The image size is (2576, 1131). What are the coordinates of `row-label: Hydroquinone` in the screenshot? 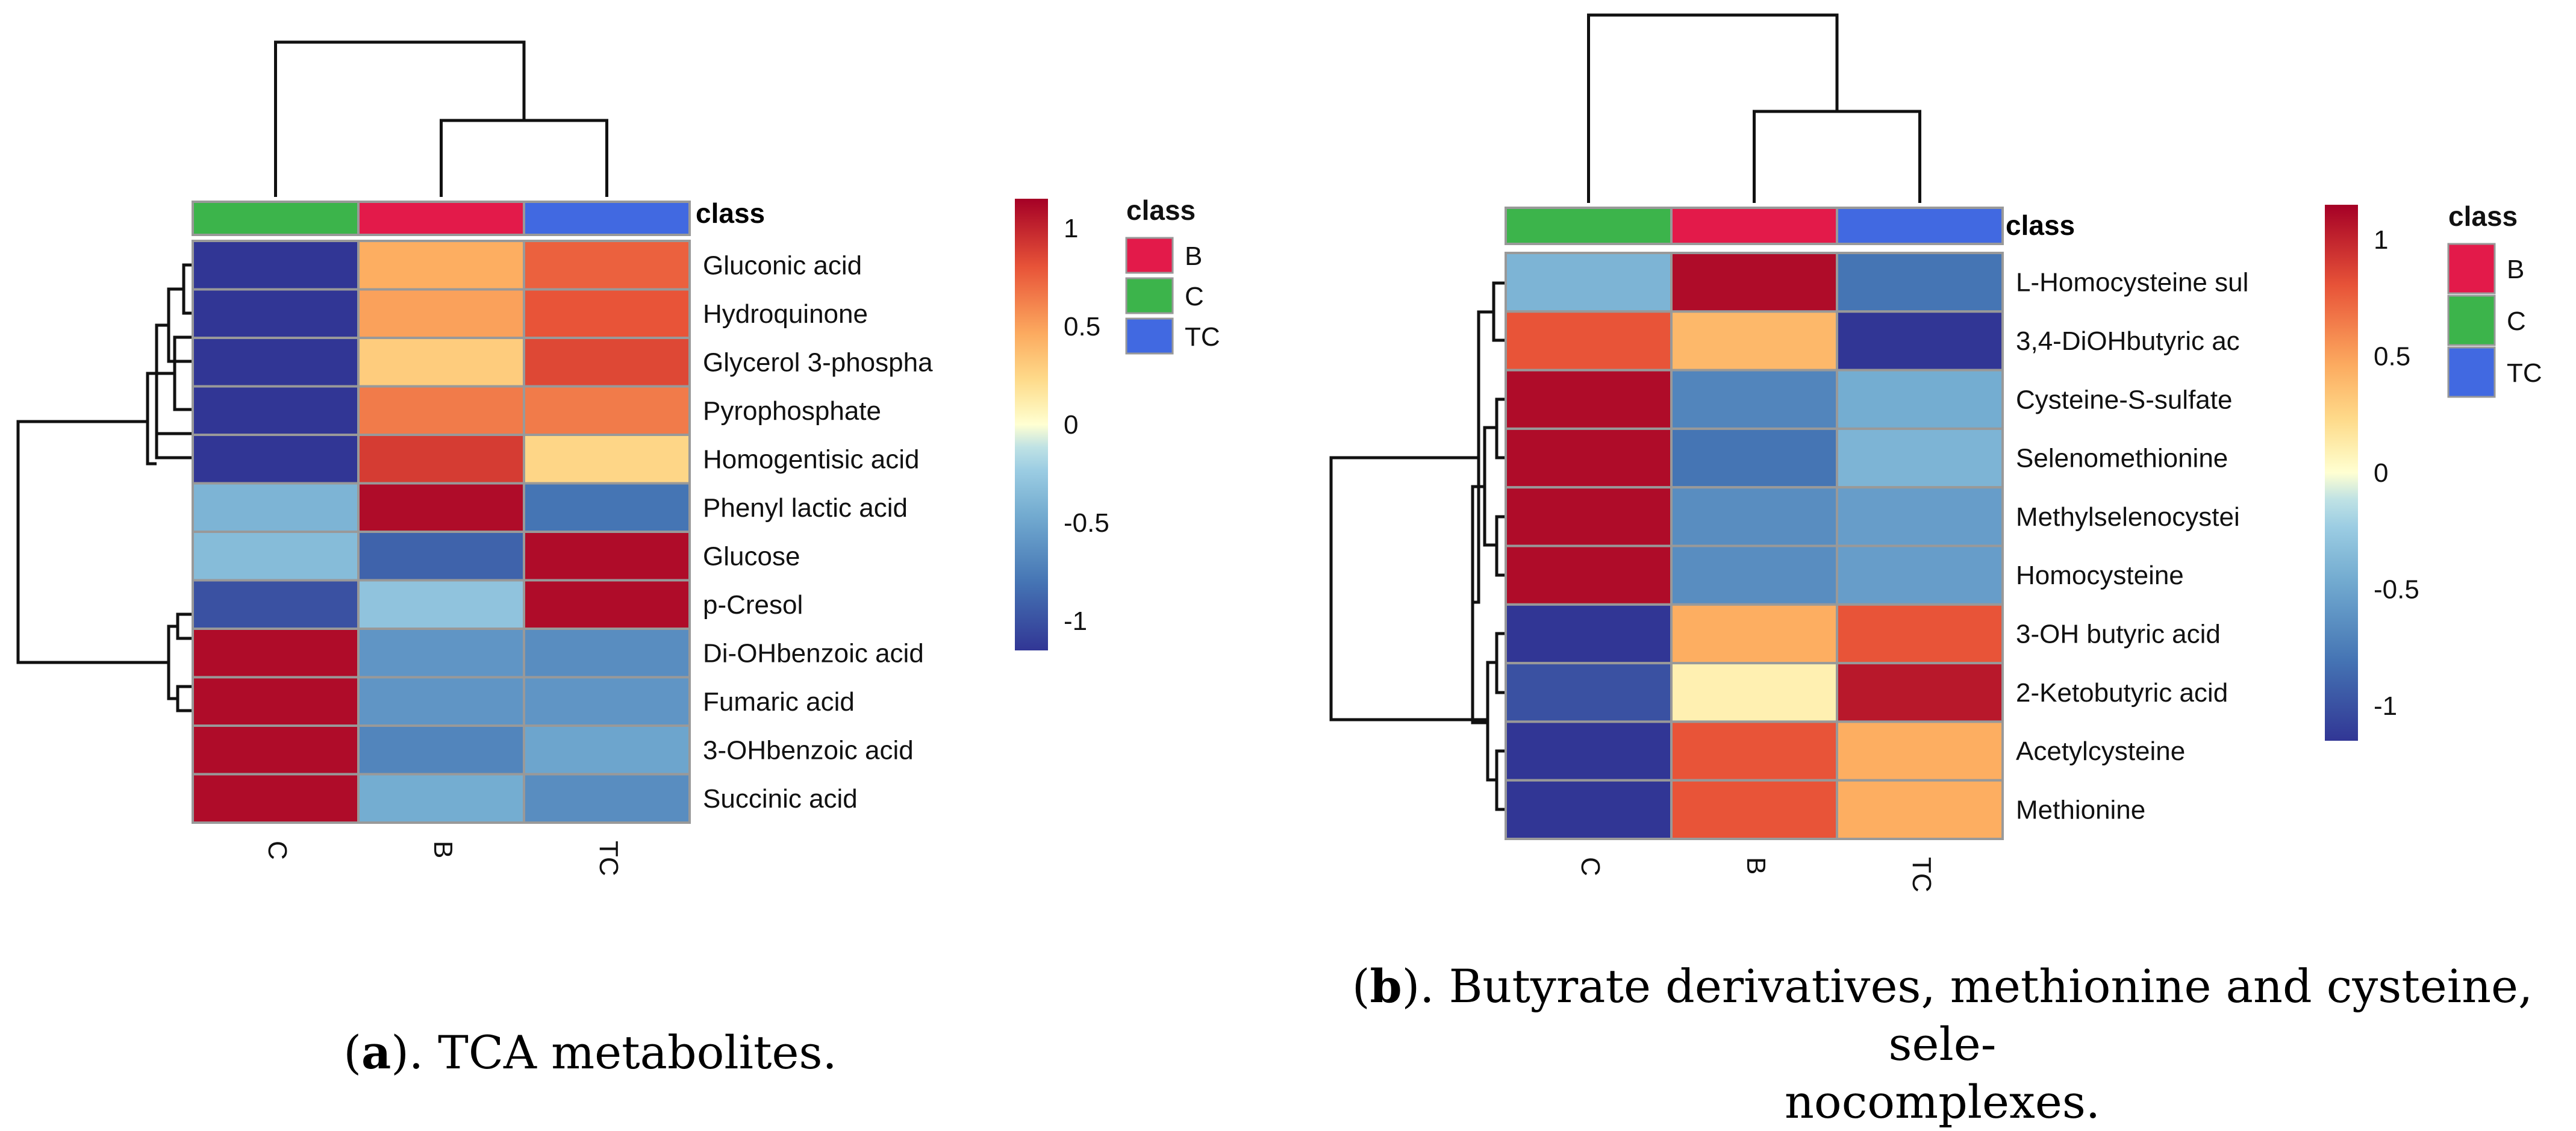 It's located at (785, 314).